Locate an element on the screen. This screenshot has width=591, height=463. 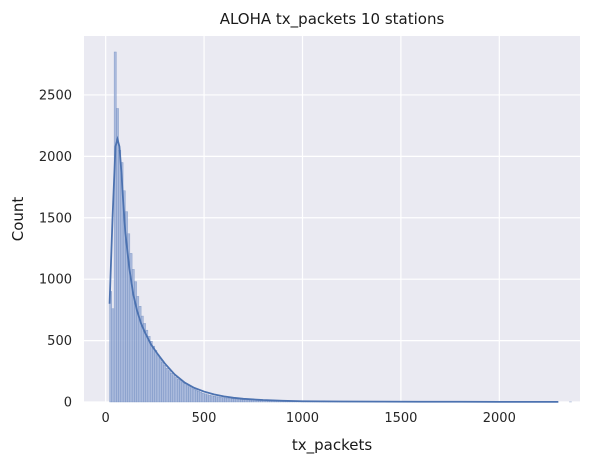
y-tick-labels: 0 500 1000 1500 2000 2500 is located at coordinates (55, 249).